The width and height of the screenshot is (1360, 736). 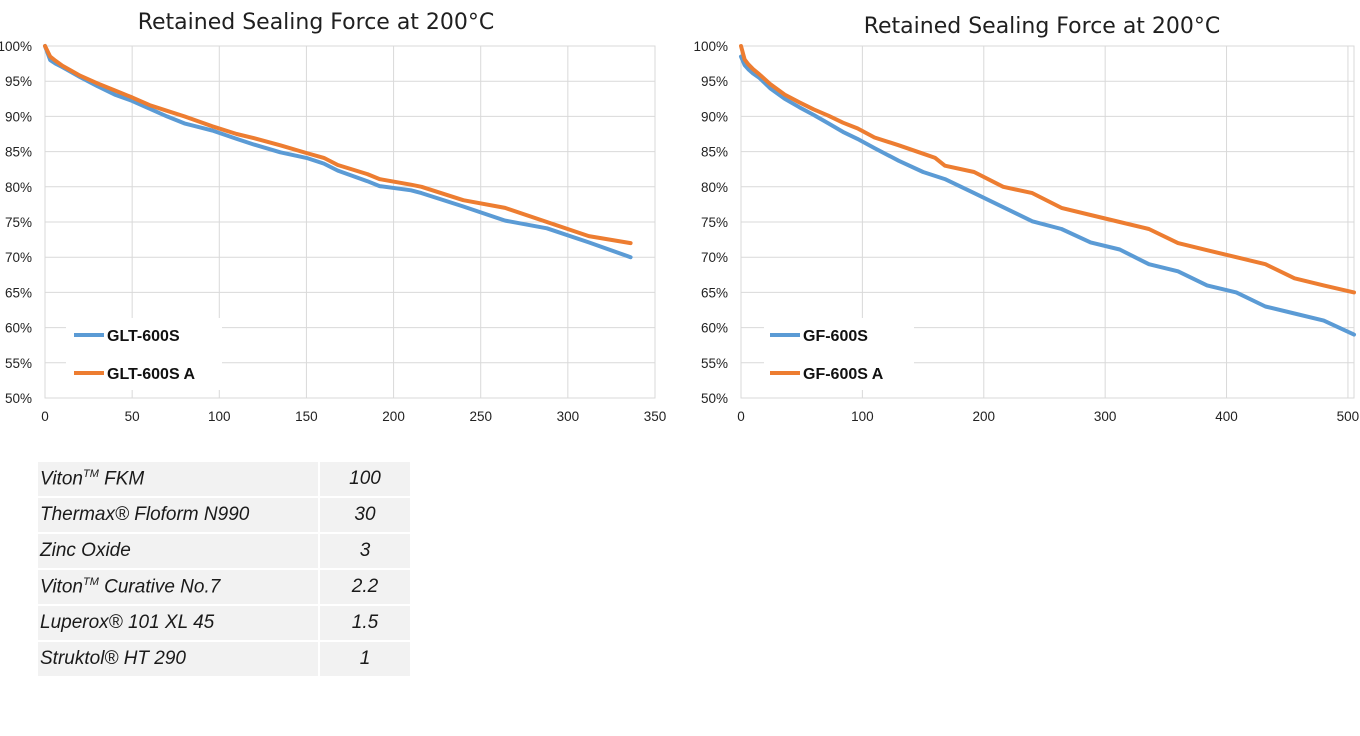 I want to click on x-tick-label: 150, so click(x=306, y=416).